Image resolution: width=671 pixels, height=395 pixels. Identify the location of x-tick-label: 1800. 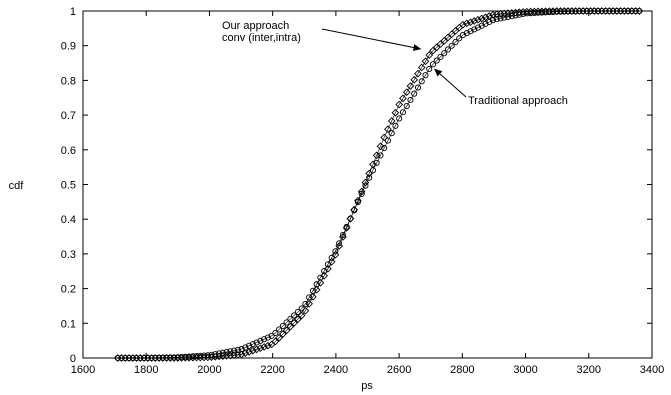
(146, 370).